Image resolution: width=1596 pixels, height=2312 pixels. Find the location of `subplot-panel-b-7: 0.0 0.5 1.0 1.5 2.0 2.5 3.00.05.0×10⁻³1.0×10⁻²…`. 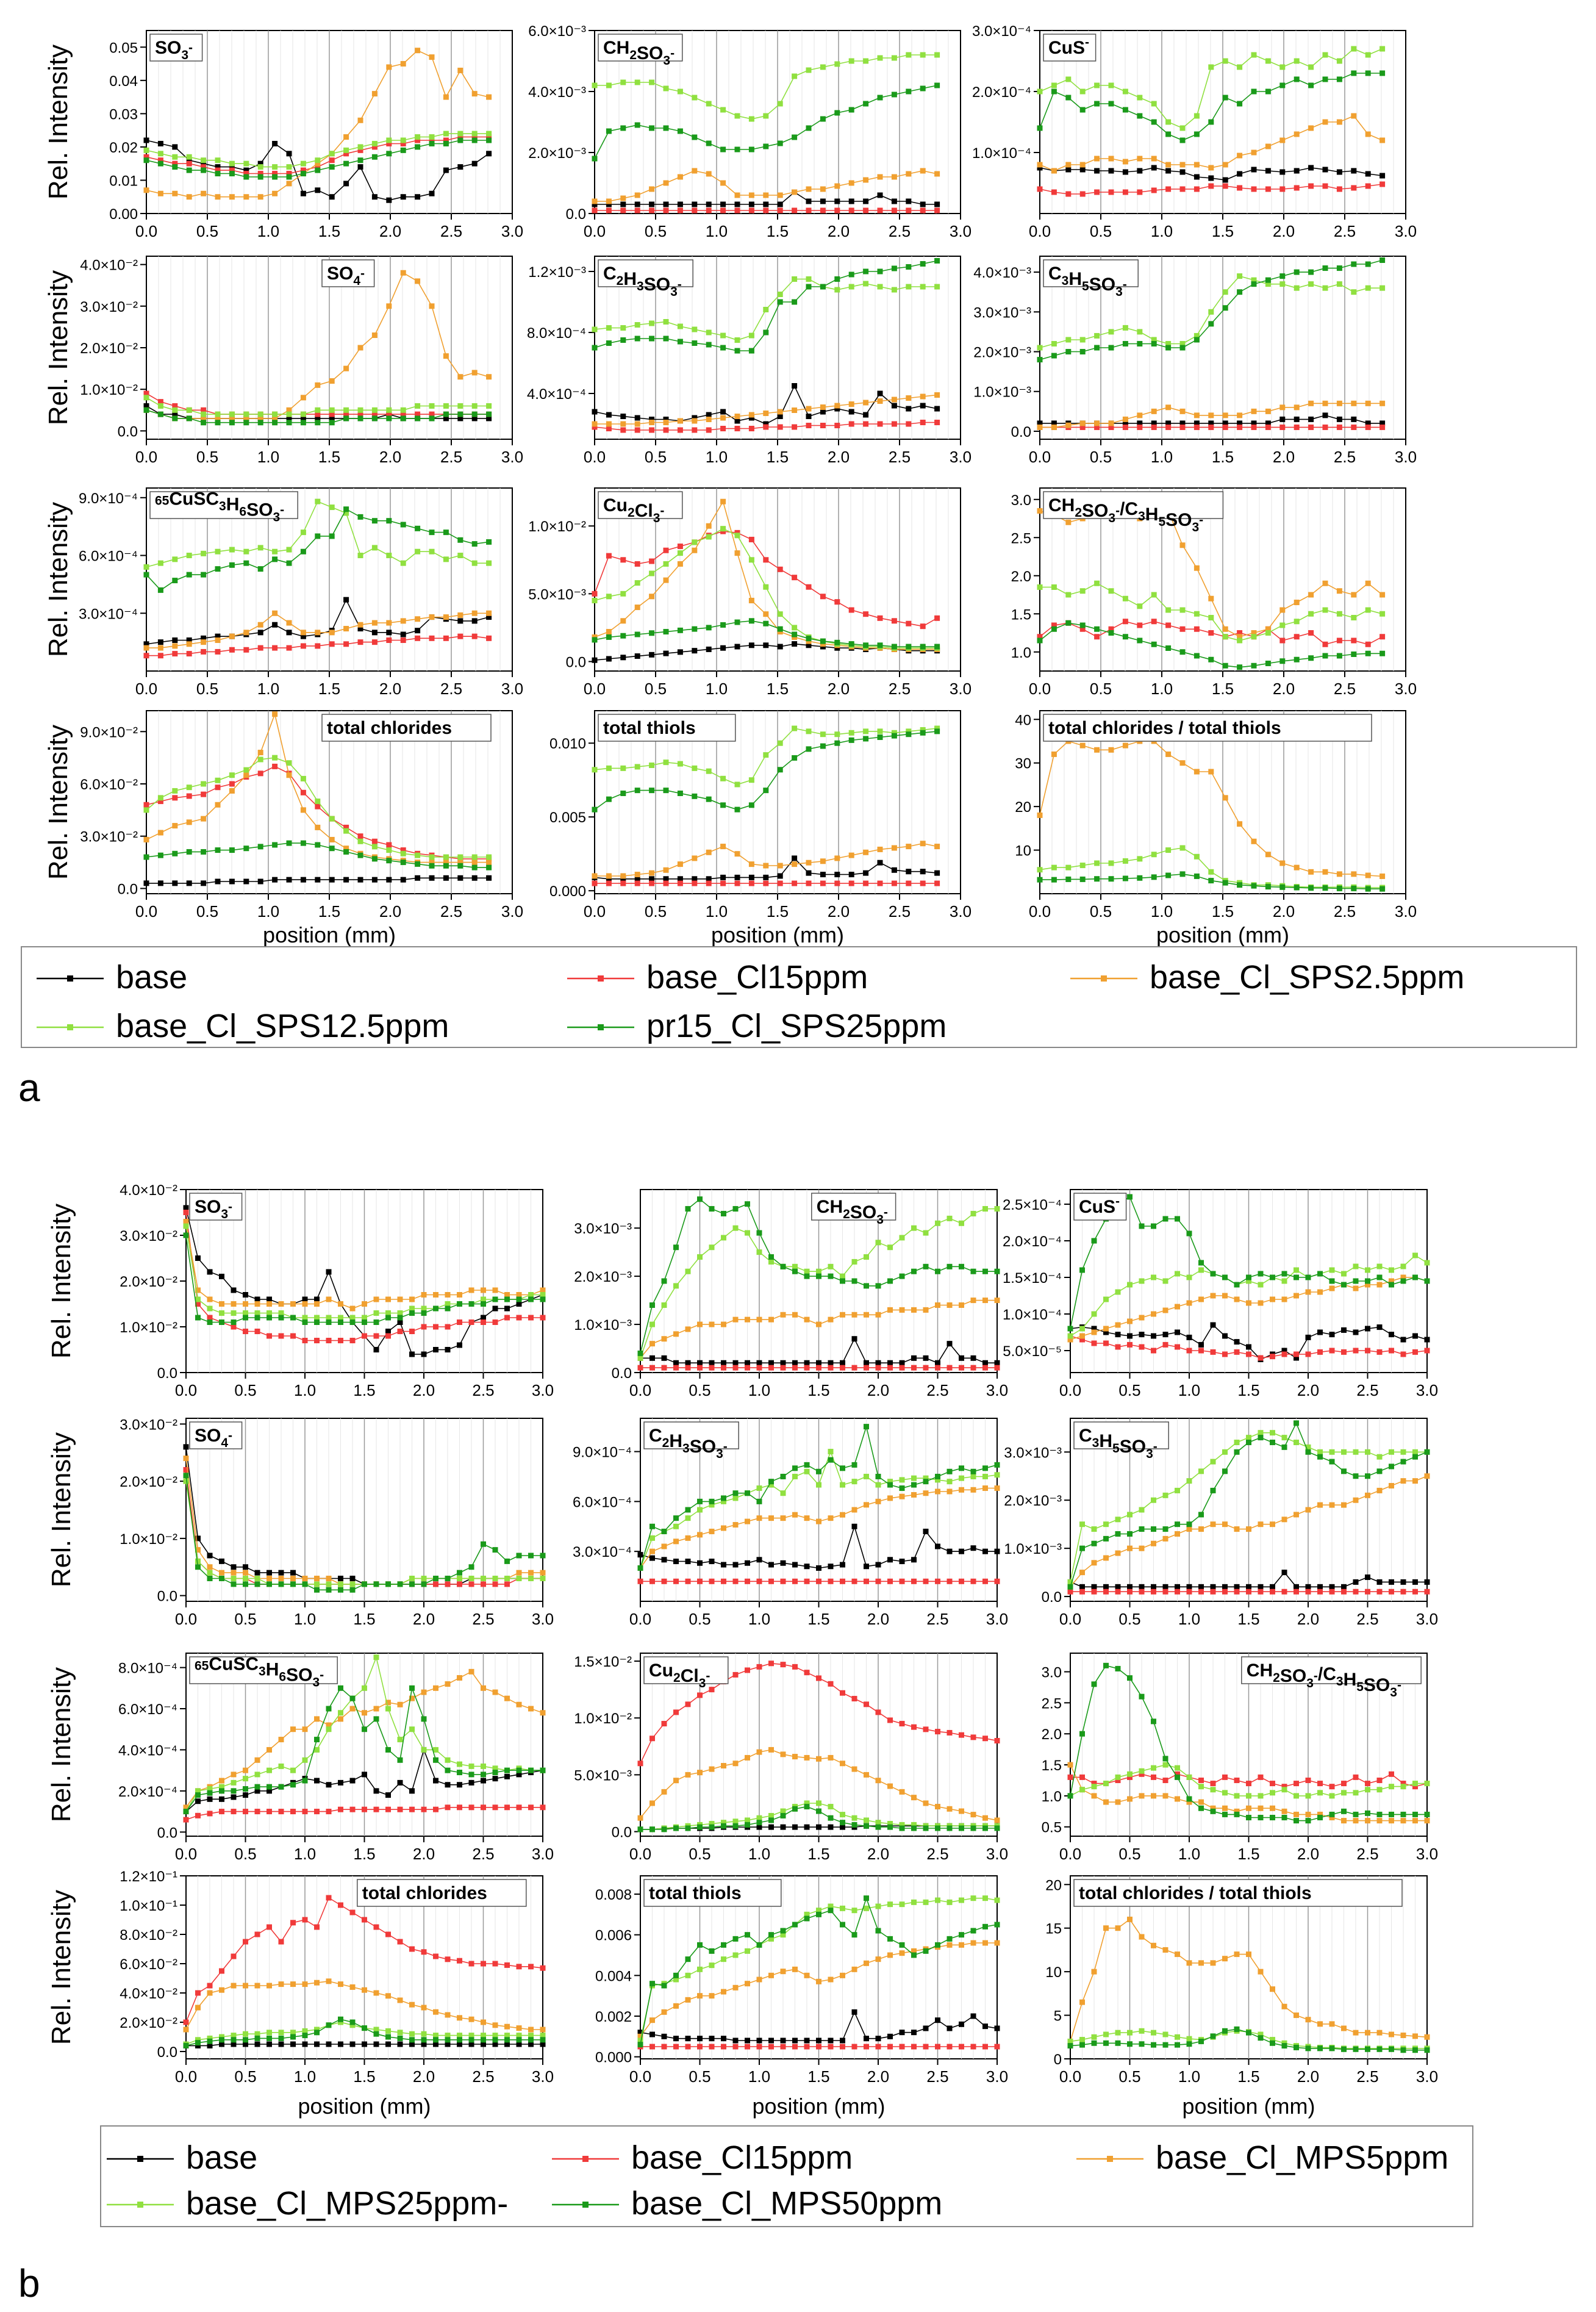

subplot-panel-b-7: 0.0 0.5 1.0 1.5 2.0 2.5 3.00.05.0×10⁻³1.0×10⁻²… is located at coordinates (791, 1758).